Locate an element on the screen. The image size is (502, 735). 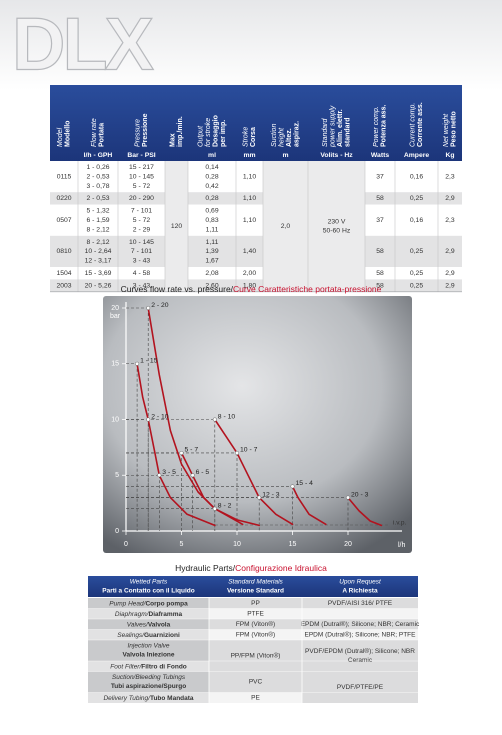
column-header: Corsa is located at coordinates (253, 137).